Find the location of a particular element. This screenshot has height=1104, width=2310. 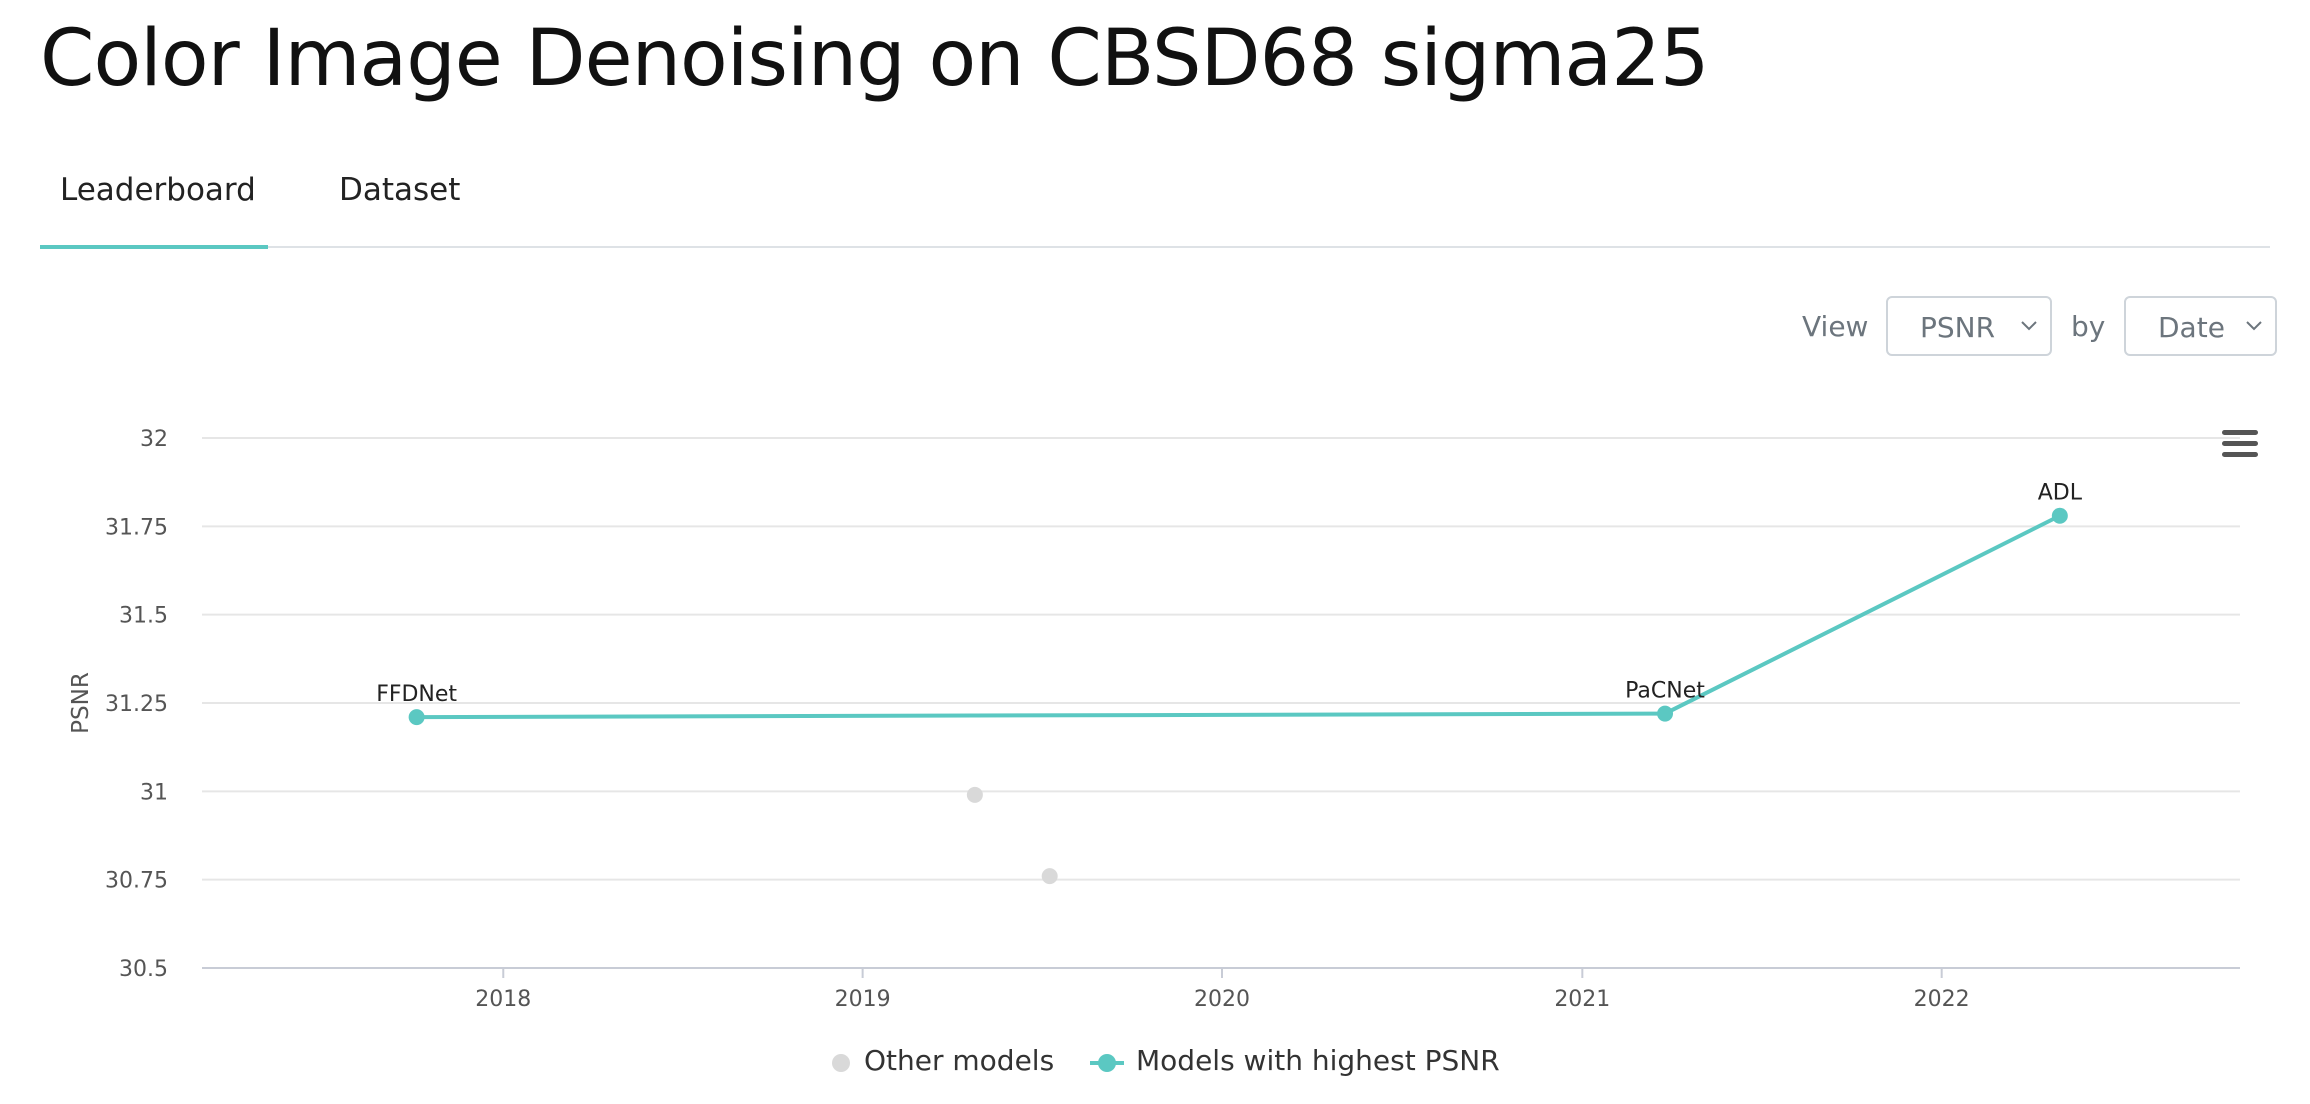

point-label: ADL is located at coordinates (2060, 493).